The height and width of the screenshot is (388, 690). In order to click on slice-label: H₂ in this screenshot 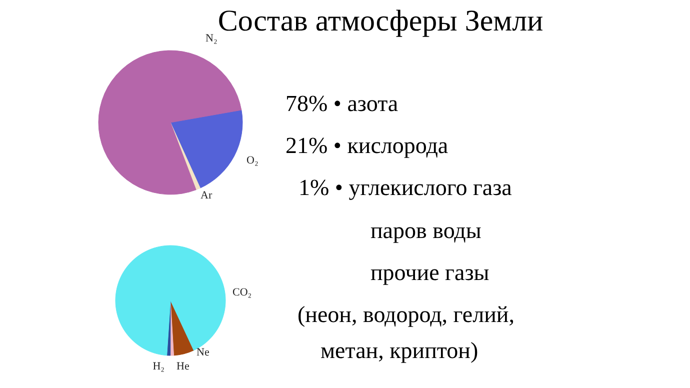, I will do `click(158, 366)`.